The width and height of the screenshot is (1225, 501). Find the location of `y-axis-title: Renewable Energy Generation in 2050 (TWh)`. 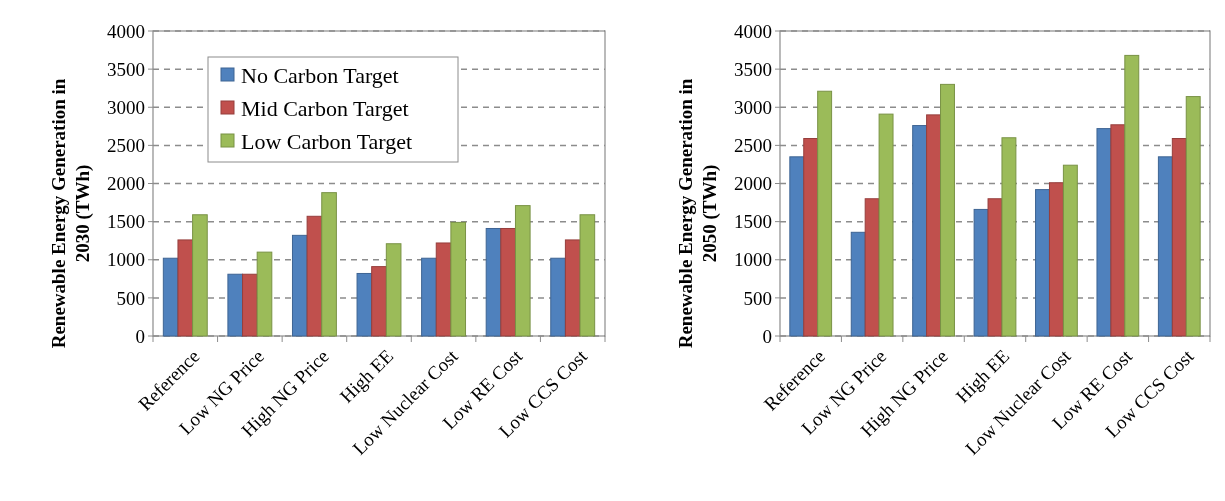

y-axis-title: Renewable Energy Generation in 2050 (TWh) is located at coordinates (698, 213).